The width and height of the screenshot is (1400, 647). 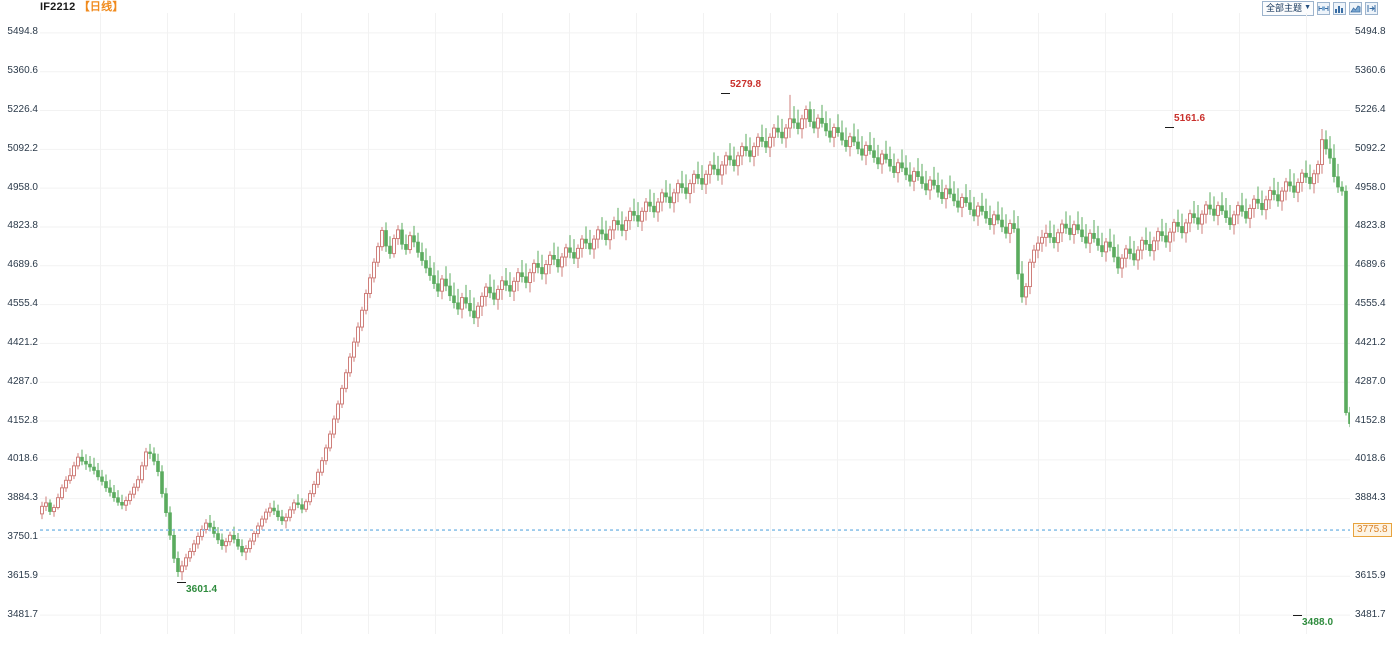 I want to click on chevron-down-icon: ▼, so click(x=1307, y=7).